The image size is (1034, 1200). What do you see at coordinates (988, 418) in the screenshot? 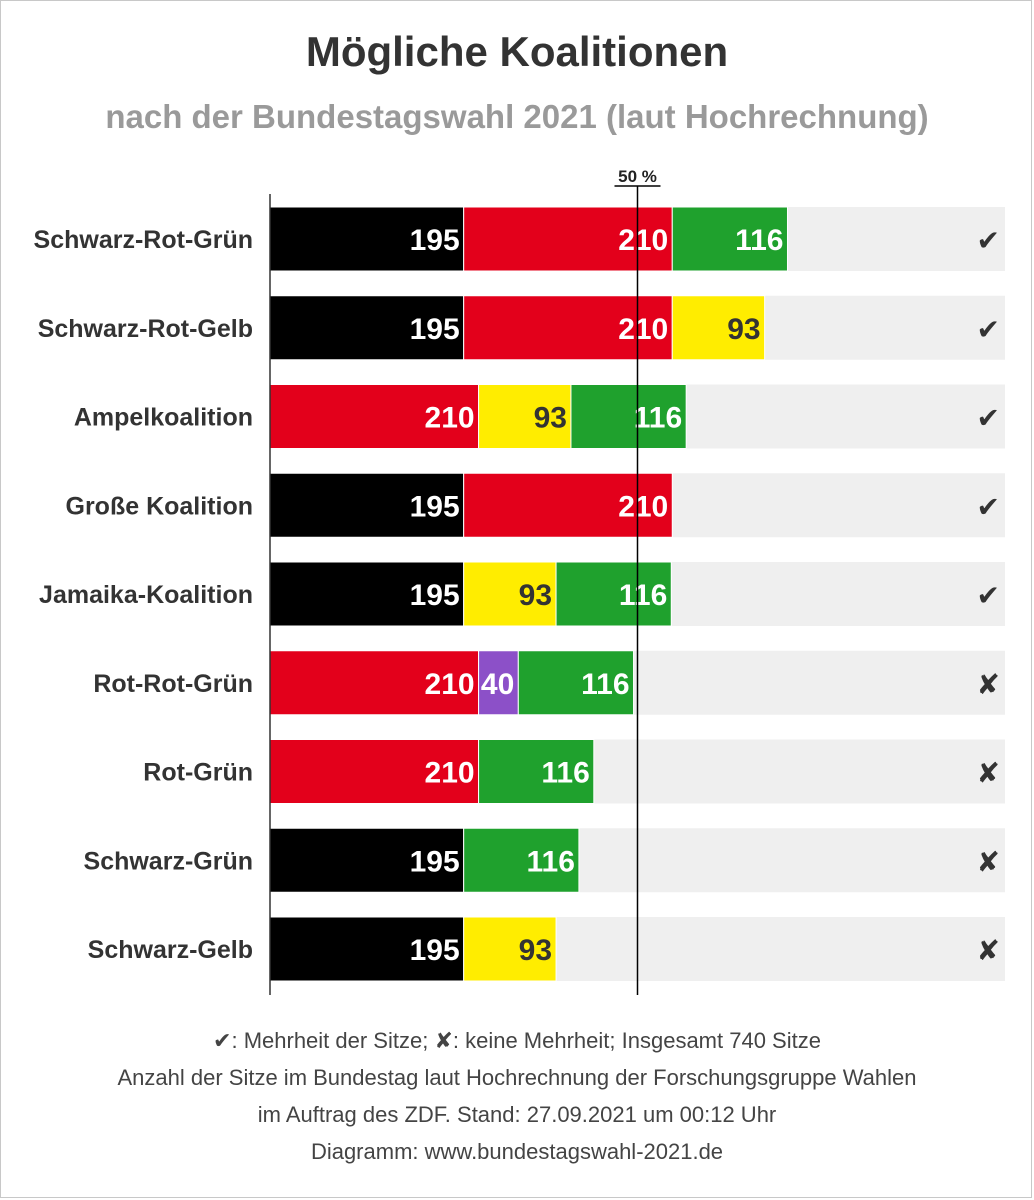
I see `majority-check-icon-ampelkoalition: ✔` at bounding box center [988, 418].